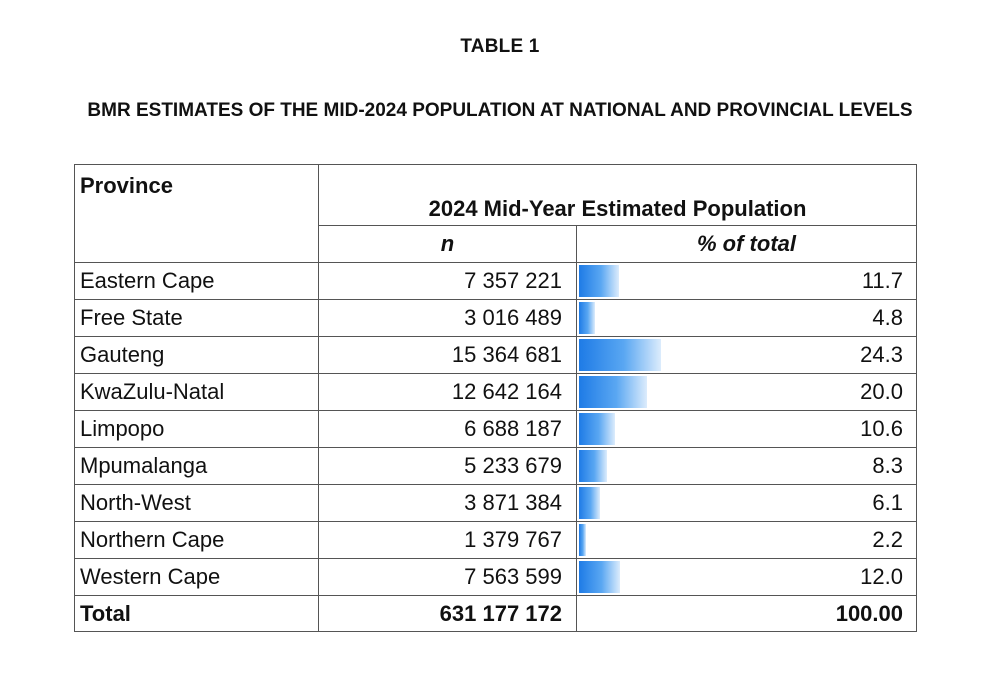  What do you see at coordinates (887, 502) in the screenshot?
I see `percent-value: 6.1` at bounding box center [887, 502].